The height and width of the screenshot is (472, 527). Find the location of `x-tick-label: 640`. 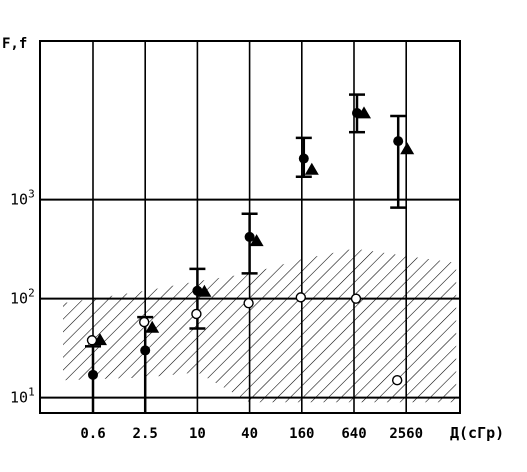

x-tick-label: 640 is located at coordinates (353, 434).